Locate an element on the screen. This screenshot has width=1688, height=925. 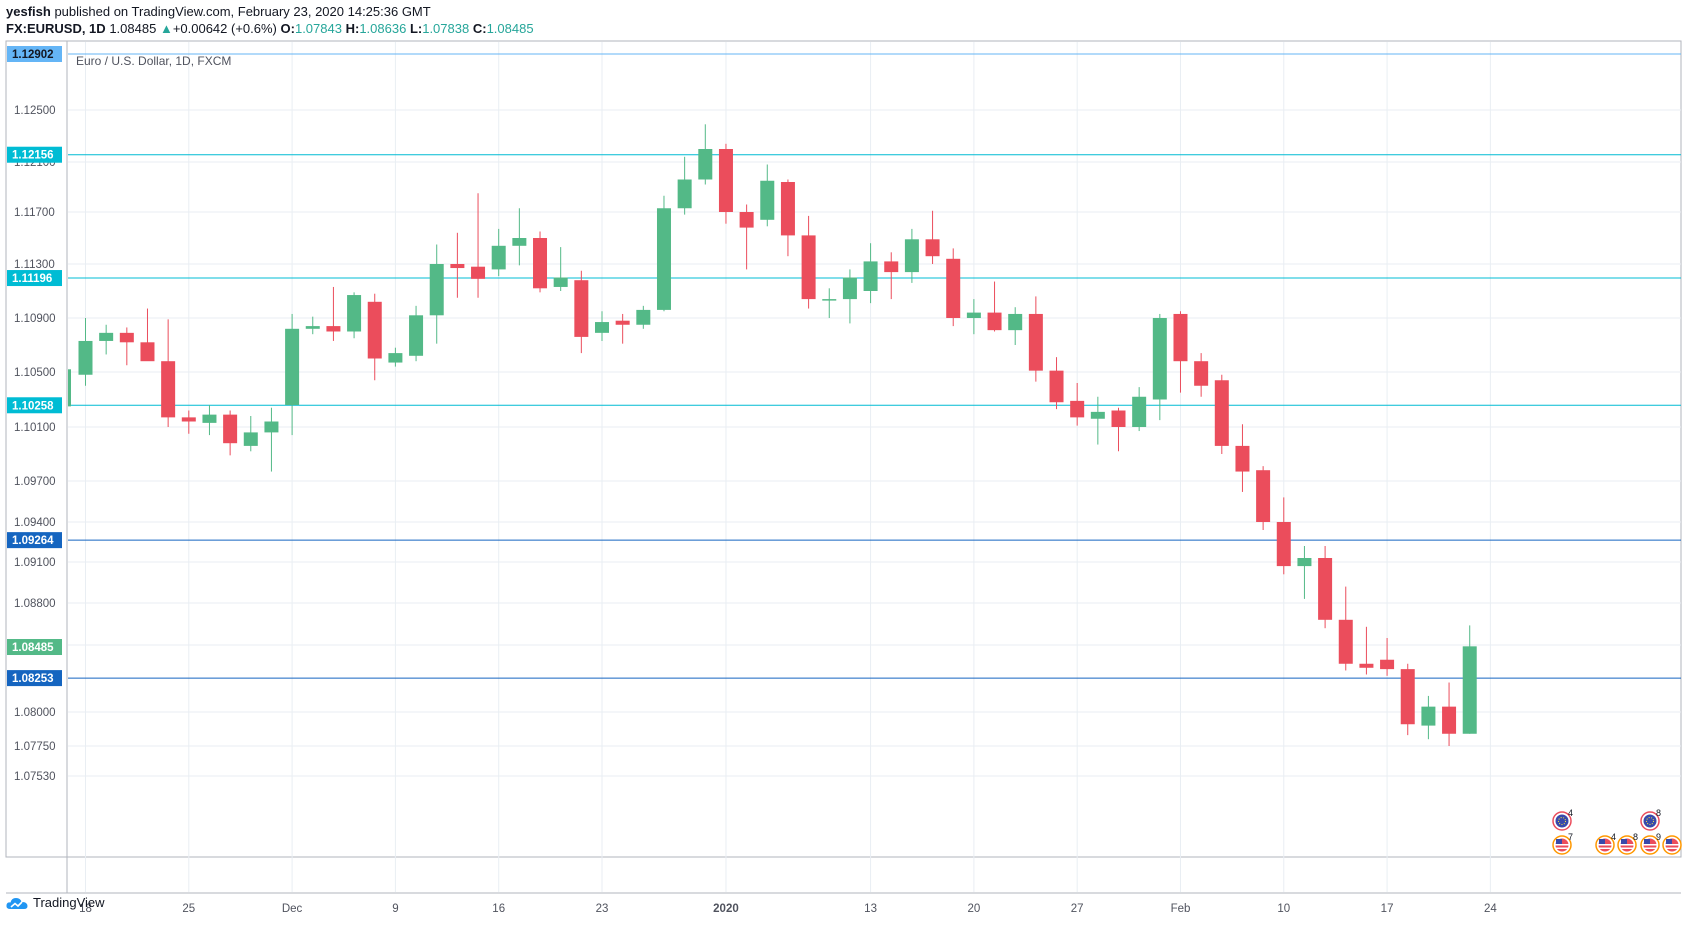
price-tick-label: 1.11300 is located at coordinates (34, 265).